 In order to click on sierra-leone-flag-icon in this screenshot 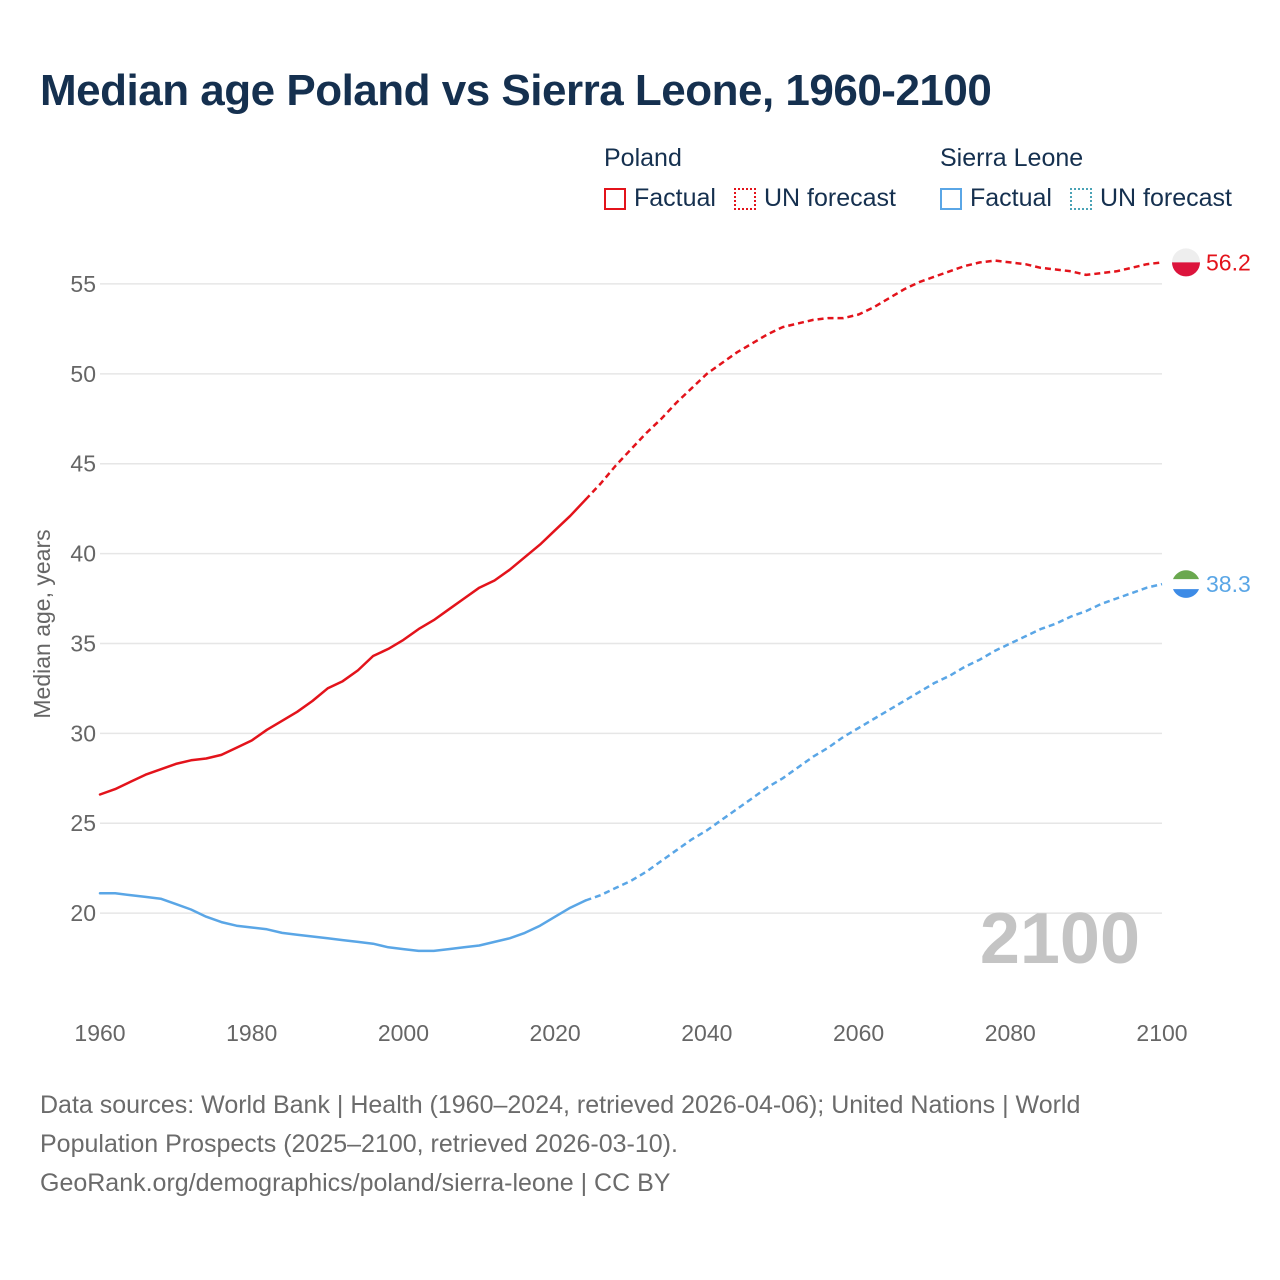, I will do `click(1186, 584)`.